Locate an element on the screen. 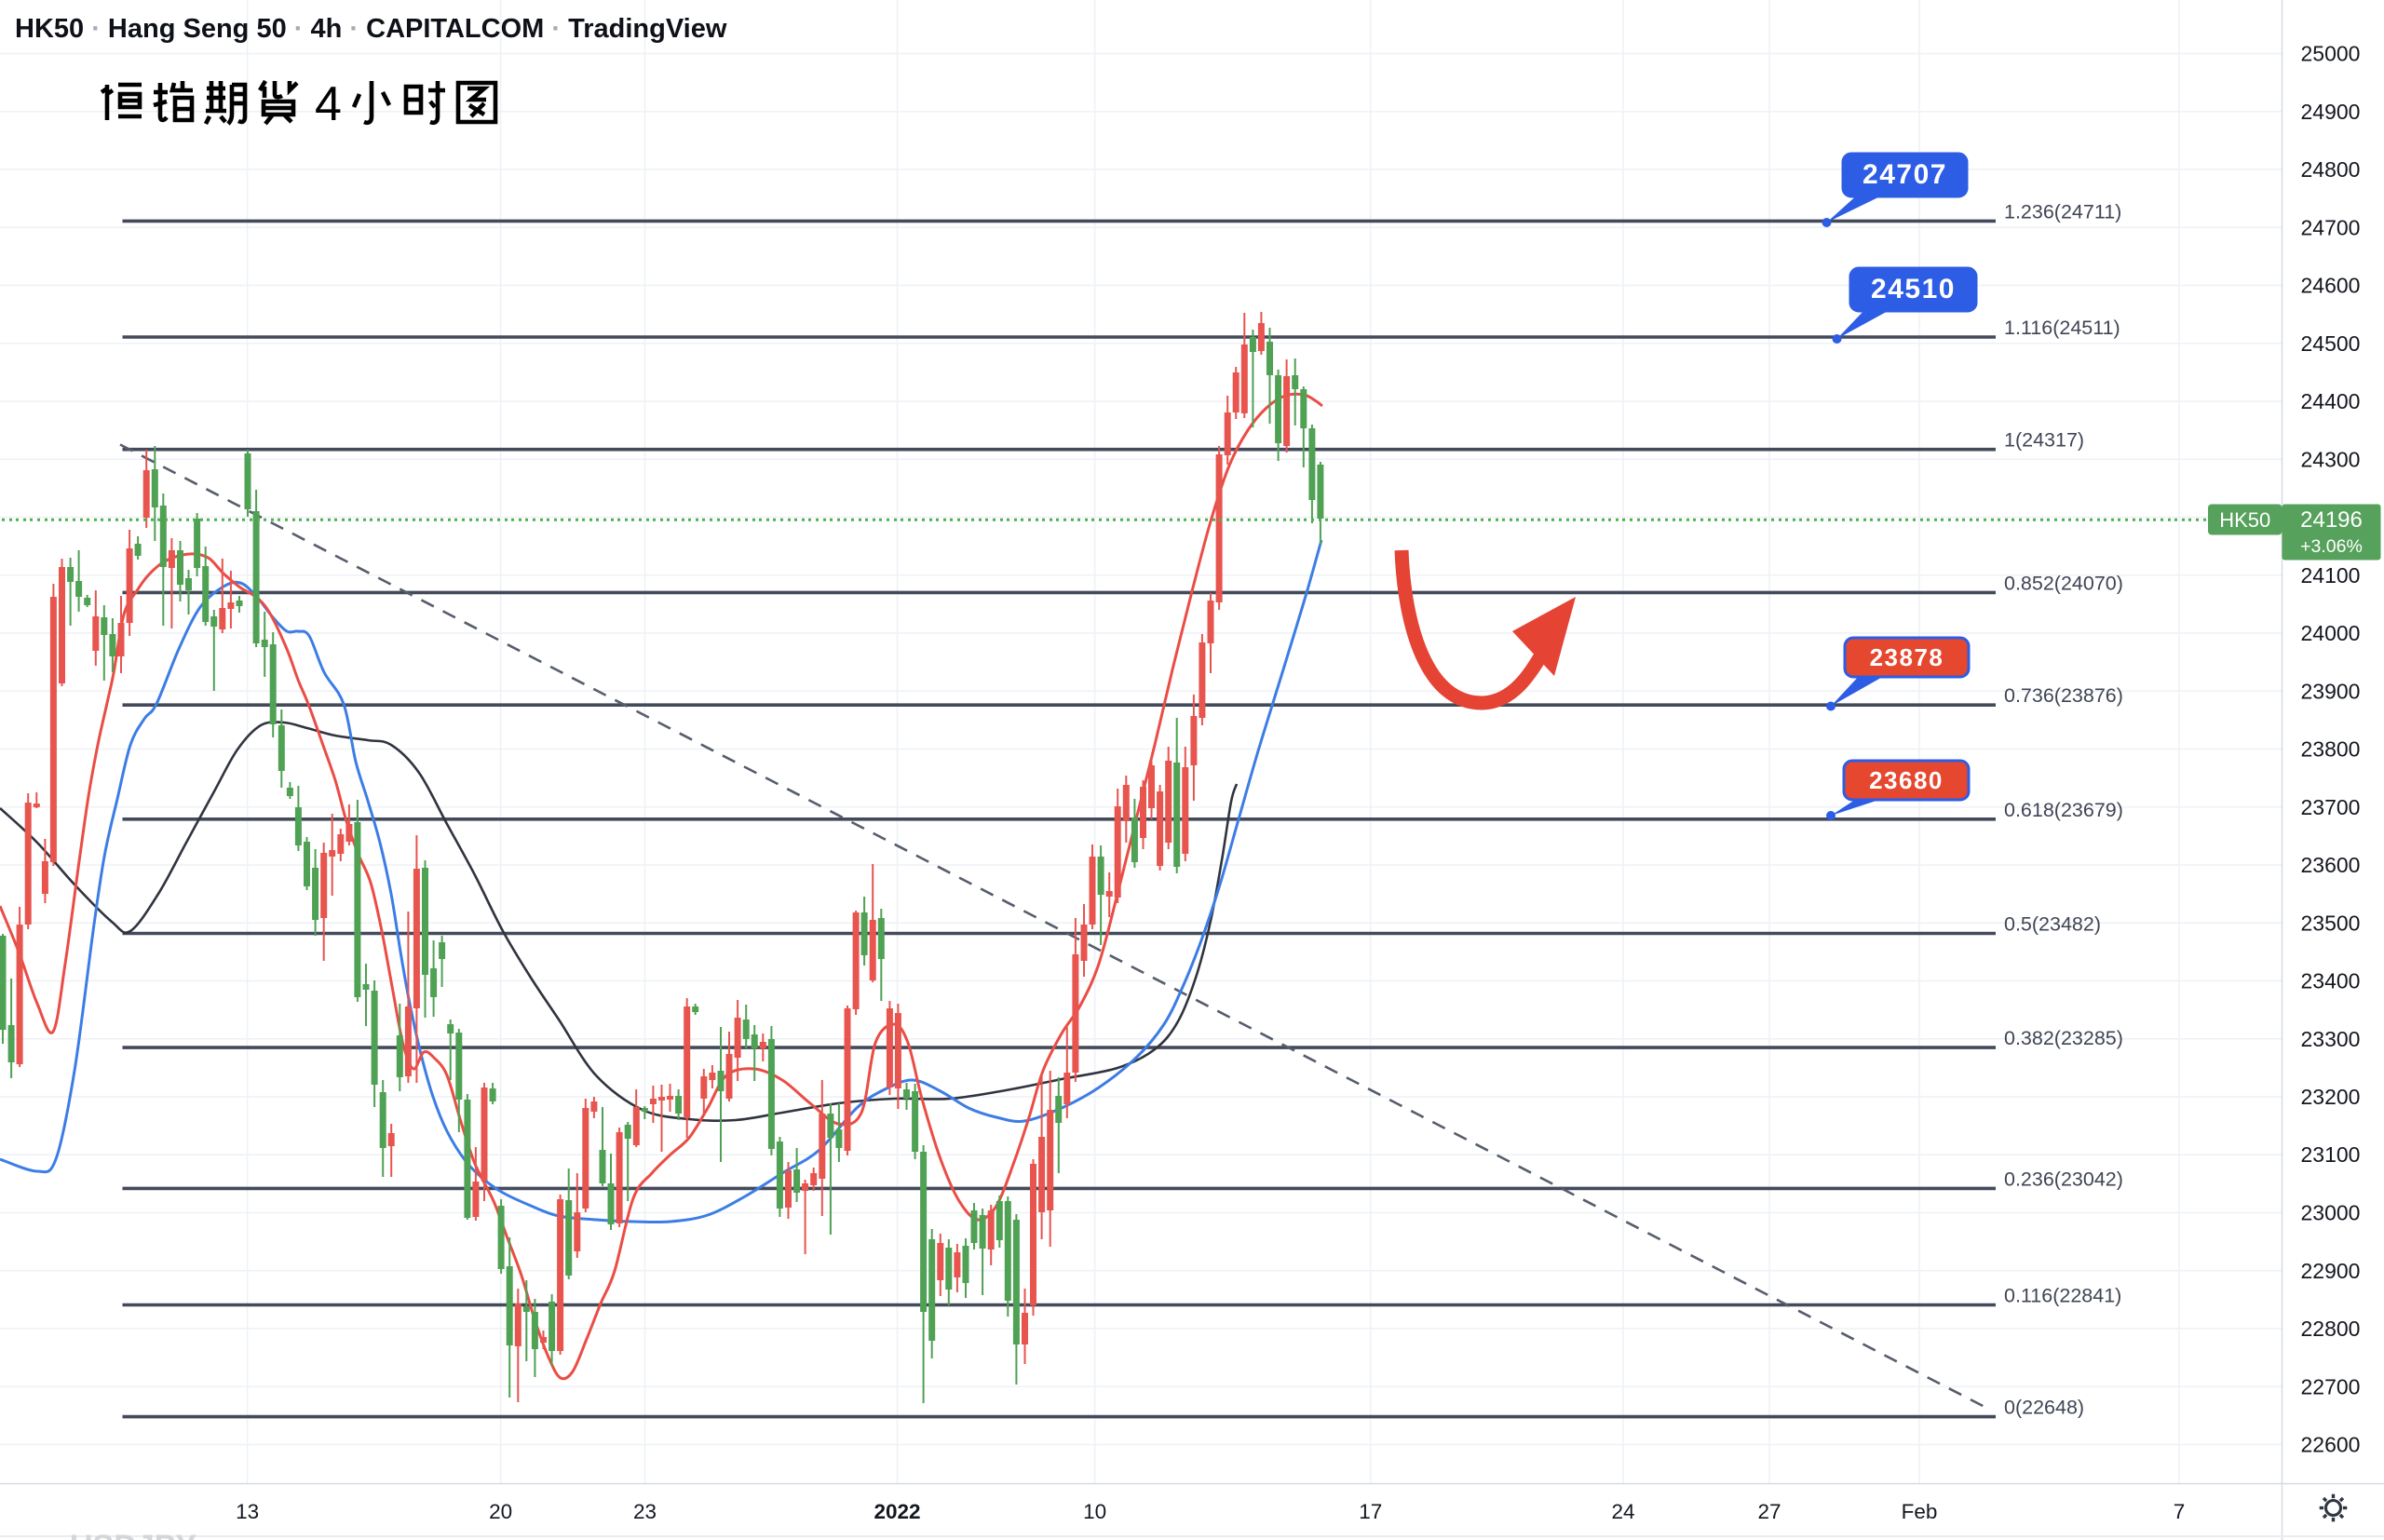  svg-text: 23300 is located at coordinates (2331, 1039).